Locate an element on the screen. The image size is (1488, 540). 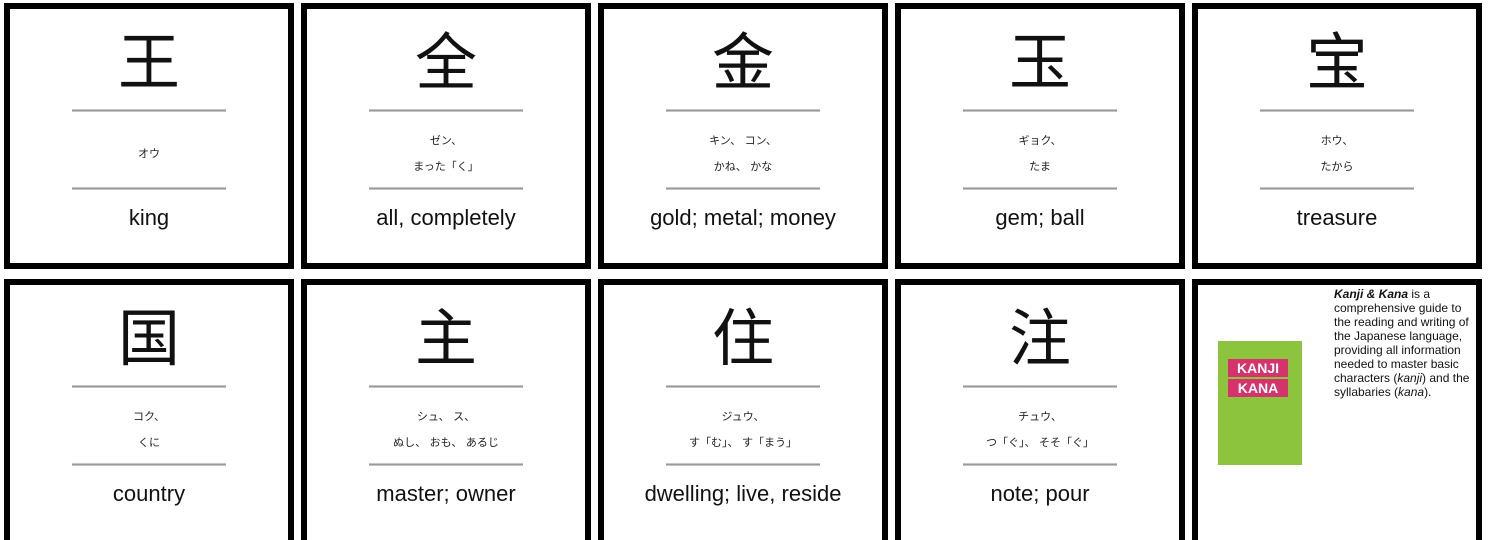
reading: たから is located at coordinates (1337, 166).